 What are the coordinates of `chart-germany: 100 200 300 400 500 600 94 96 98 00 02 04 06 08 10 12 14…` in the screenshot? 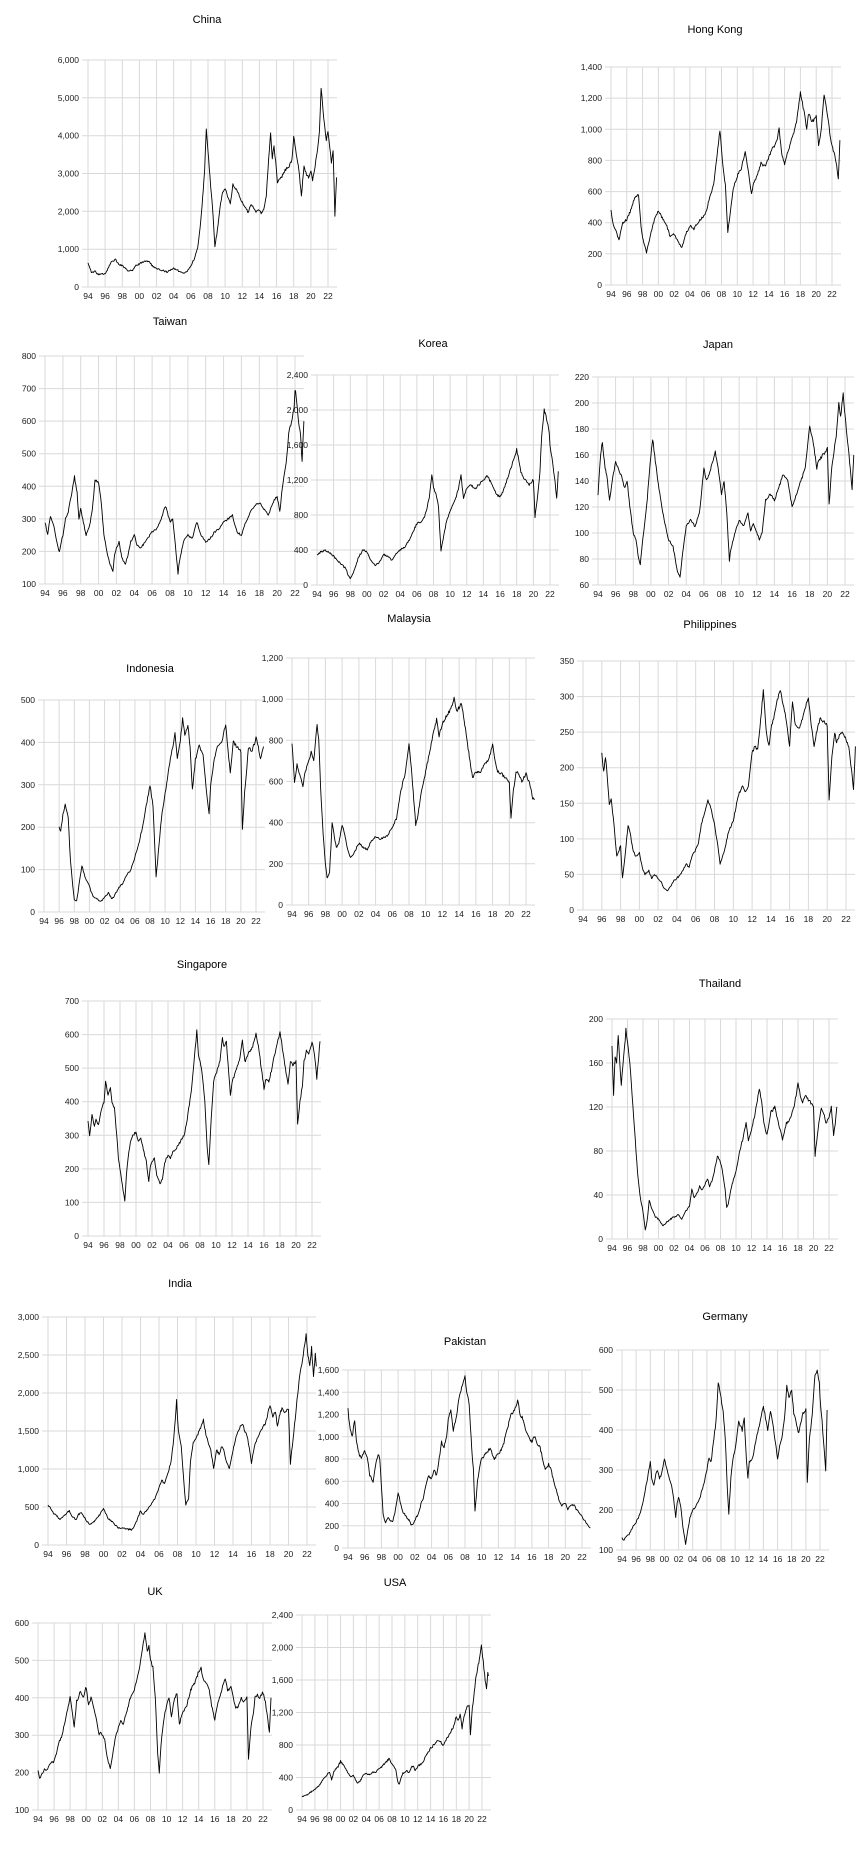 It's located at (714, 1437).